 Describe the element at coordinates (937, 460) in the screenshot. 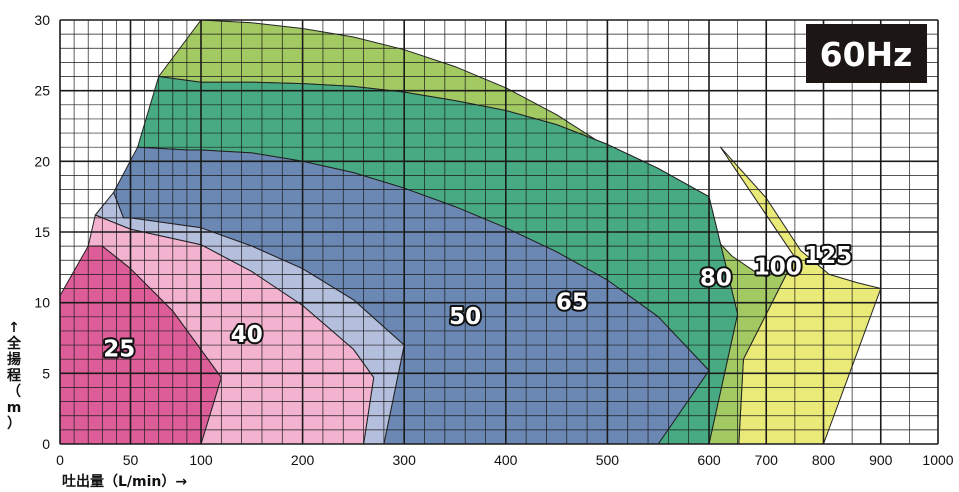

I see `x-tick-label: 1000` at that location.